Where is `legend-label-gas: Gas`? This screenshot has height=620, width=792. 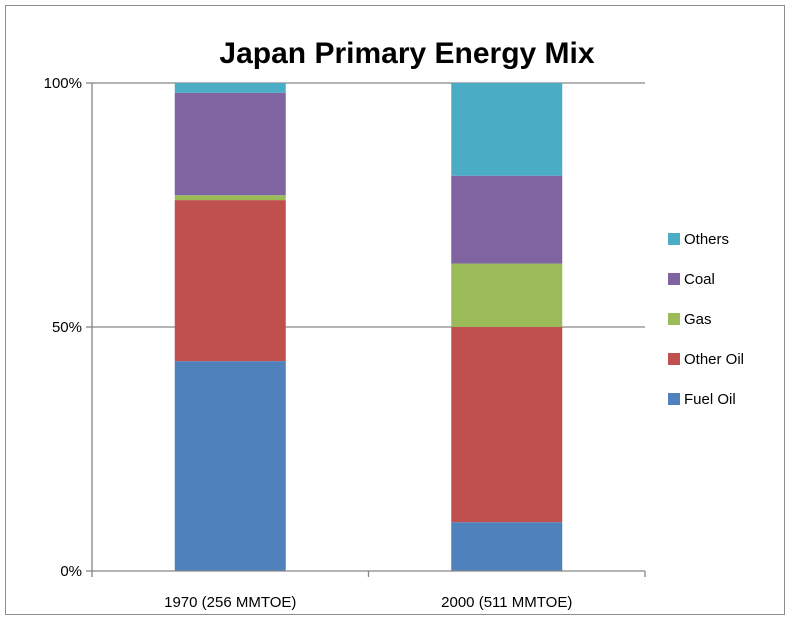 legend-label-gas: Gas is located at coordinates (698, 319).